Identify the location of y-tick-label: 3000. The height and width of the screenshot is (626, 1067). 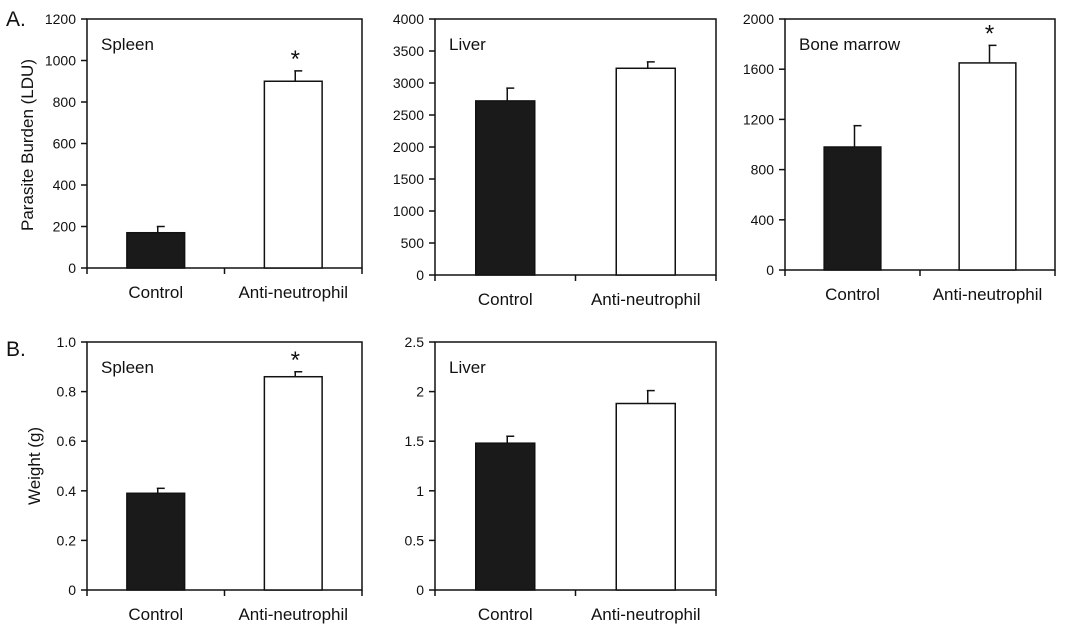
(408, 83).